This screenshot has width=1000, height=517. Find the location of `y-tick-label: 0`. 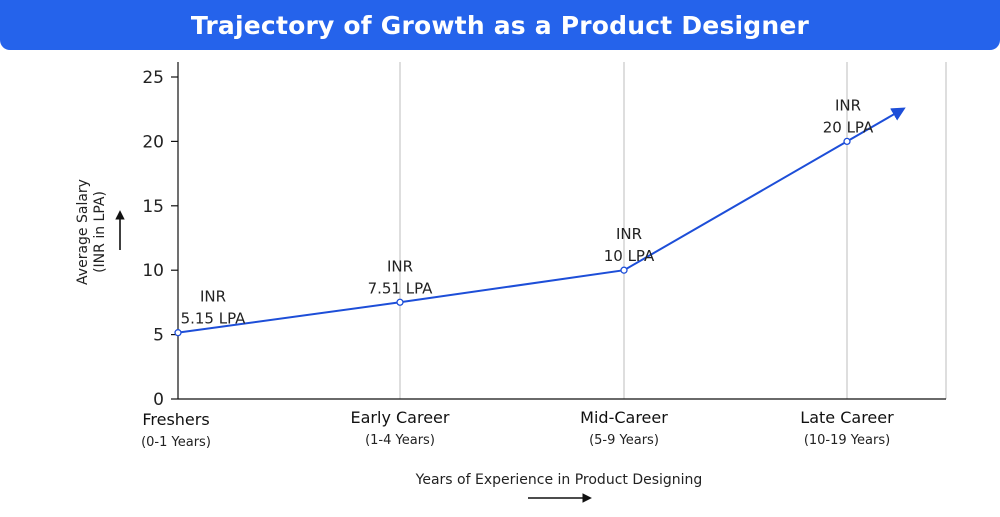

y-tick-label: 0 is located at coordinates (158, 400).